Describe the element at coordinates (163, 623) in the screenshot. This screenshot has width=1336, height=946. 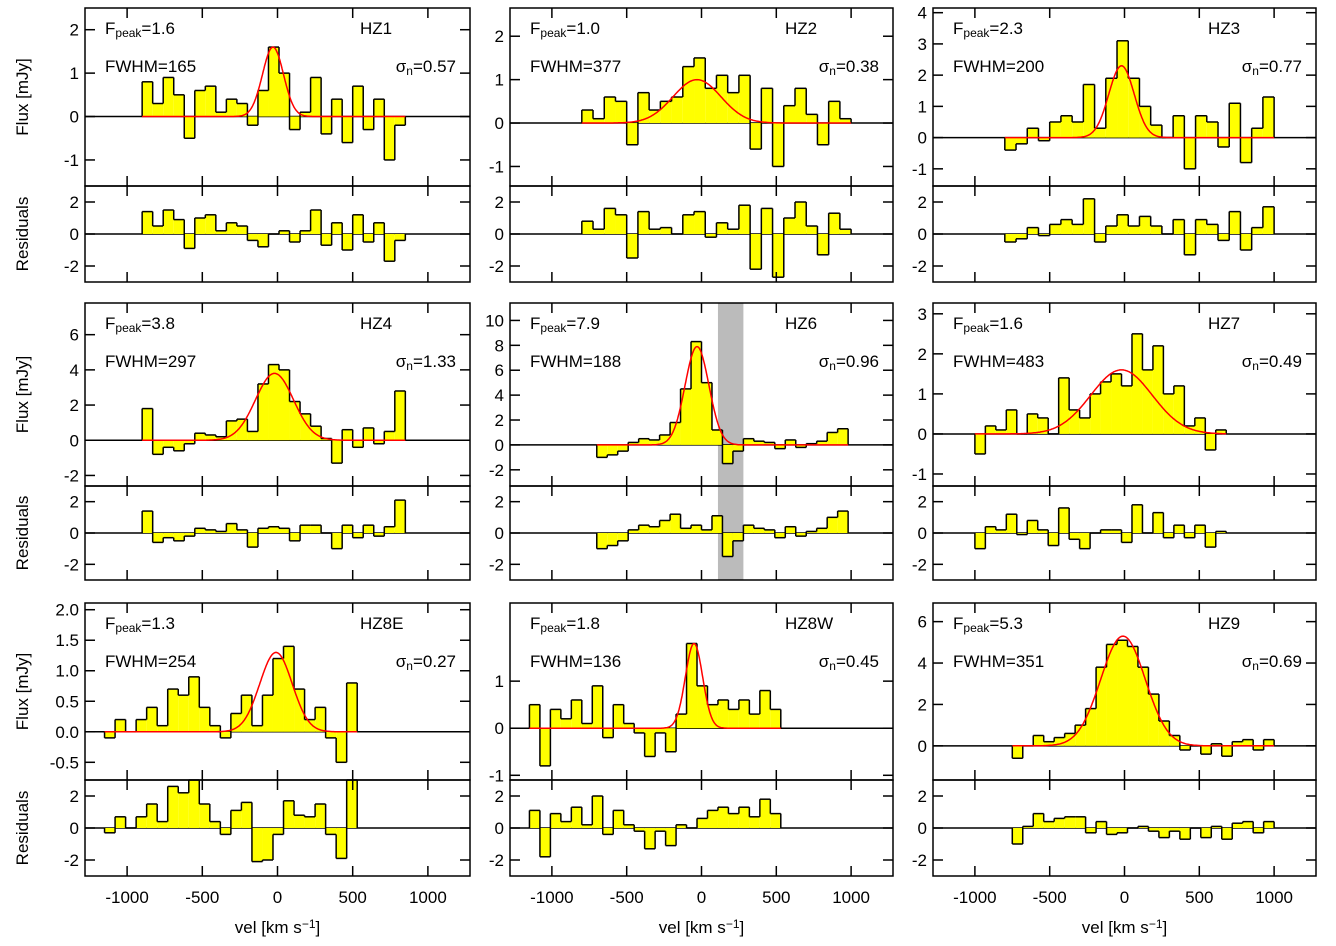
I see `fpeak-label-part: 1.3` at that location.